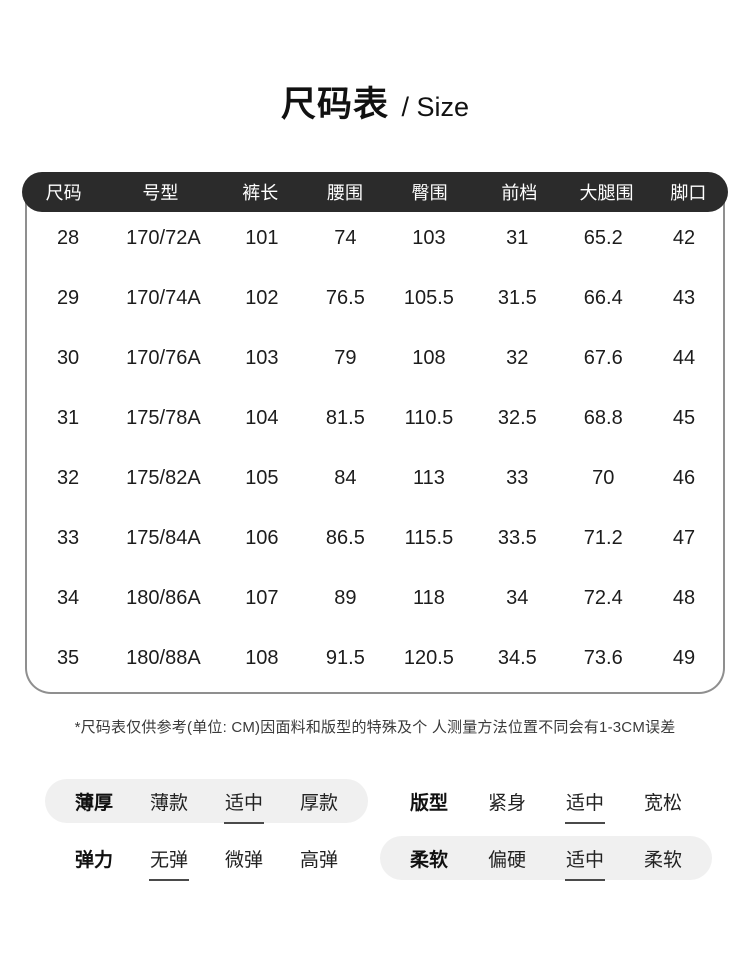  What do you see at coordinates (428, 597) in the screenshot?
I see `table-cell: 118` at bounding box center [428, 597].